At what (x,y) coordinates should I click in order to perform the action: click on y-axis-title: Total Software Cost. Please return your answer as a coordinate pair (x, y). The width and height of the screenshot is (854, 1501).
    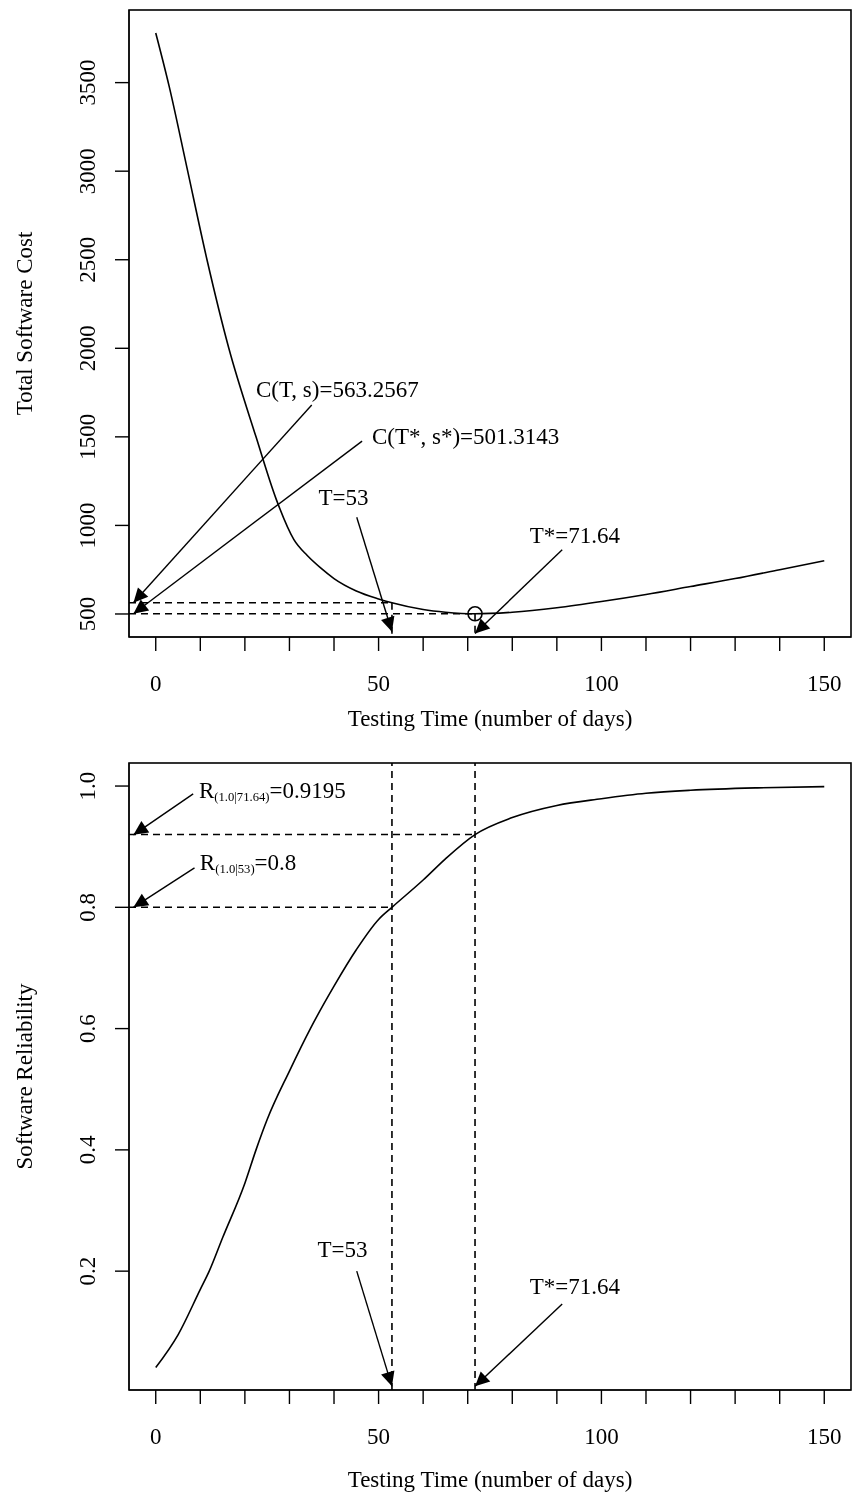
    Looking at the image, I should click on (24, 323).